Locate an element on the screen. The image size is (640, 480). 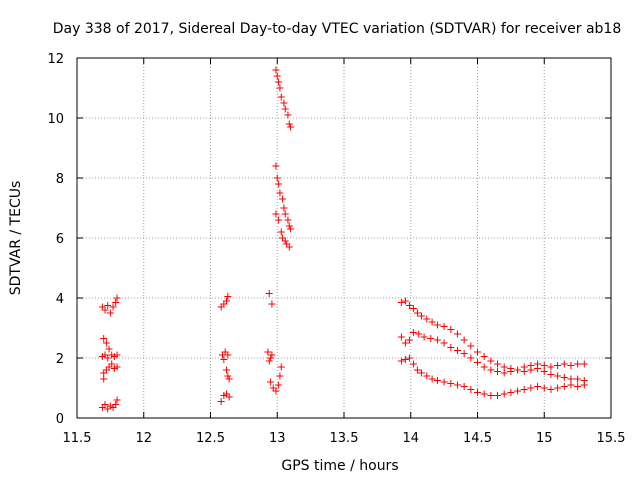
x-tick-label: 14 is located at coordinates (410, 438).